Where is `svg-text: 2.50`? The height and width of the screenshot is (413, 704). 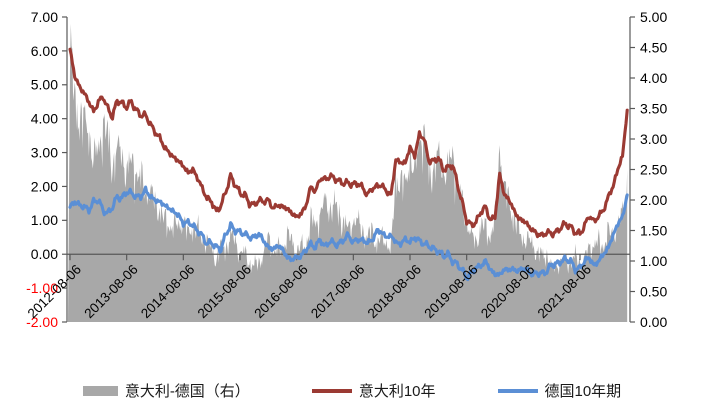 svg-text: 2.50 is located at coordinates (653, 169).